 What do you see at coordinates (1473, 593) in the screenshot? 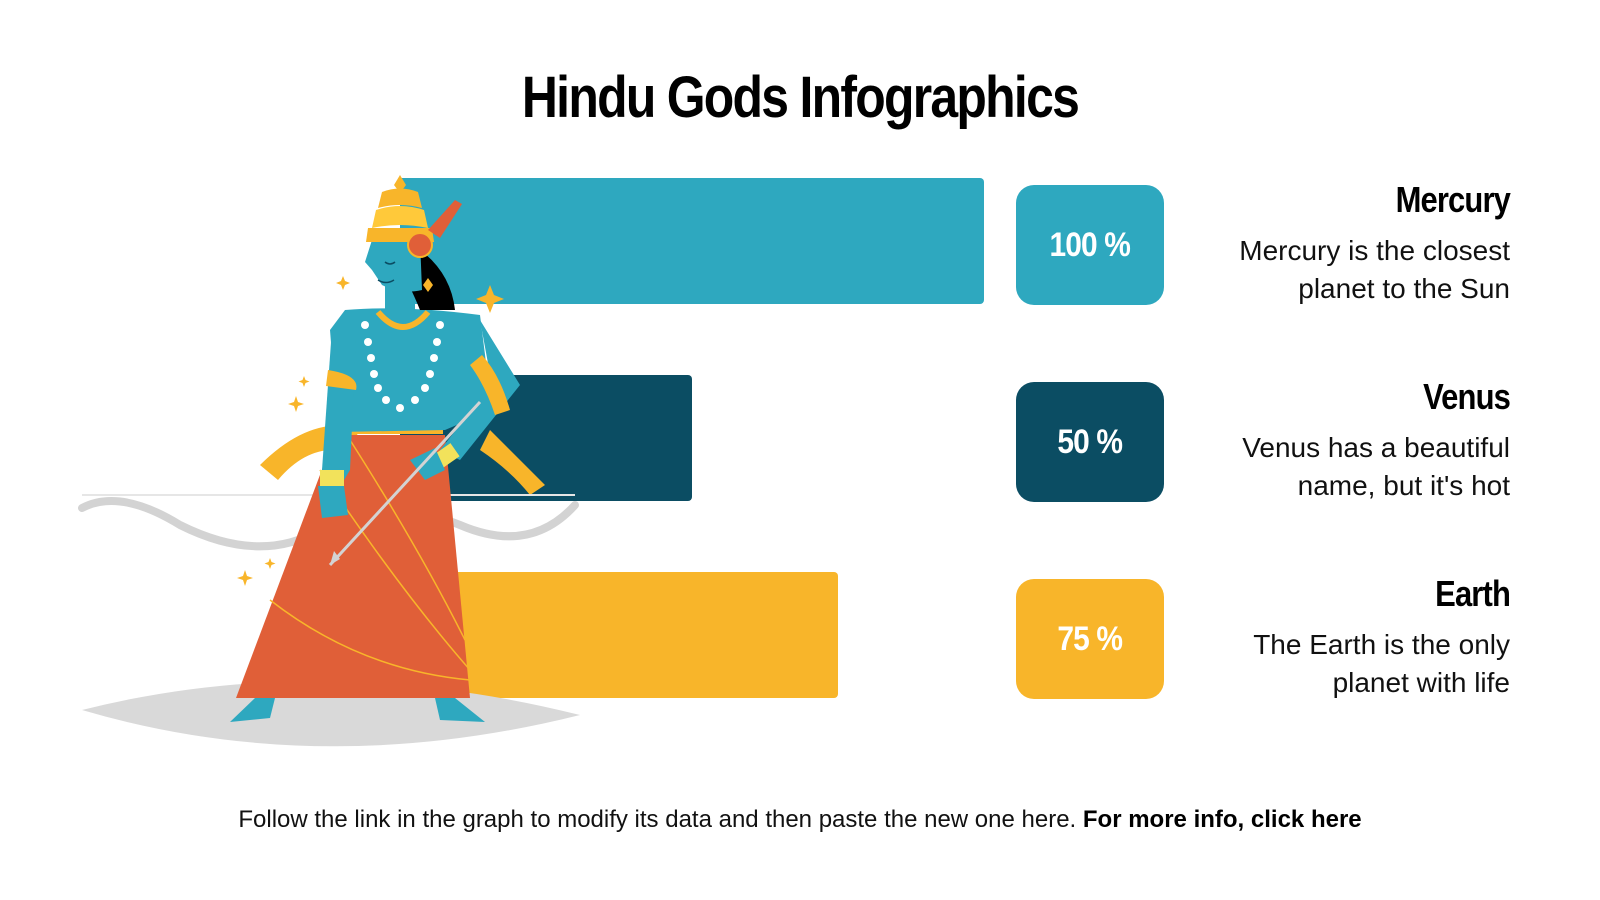
I see `item-title: Earth` at bounding box center [1473, 593].